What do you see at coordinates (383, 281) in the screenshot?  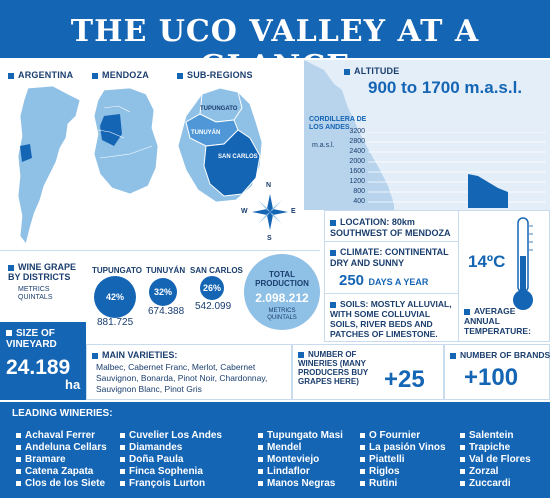 I see `sunny-days: 250 DAYS A YEAR` at bounding box center [383, 281].